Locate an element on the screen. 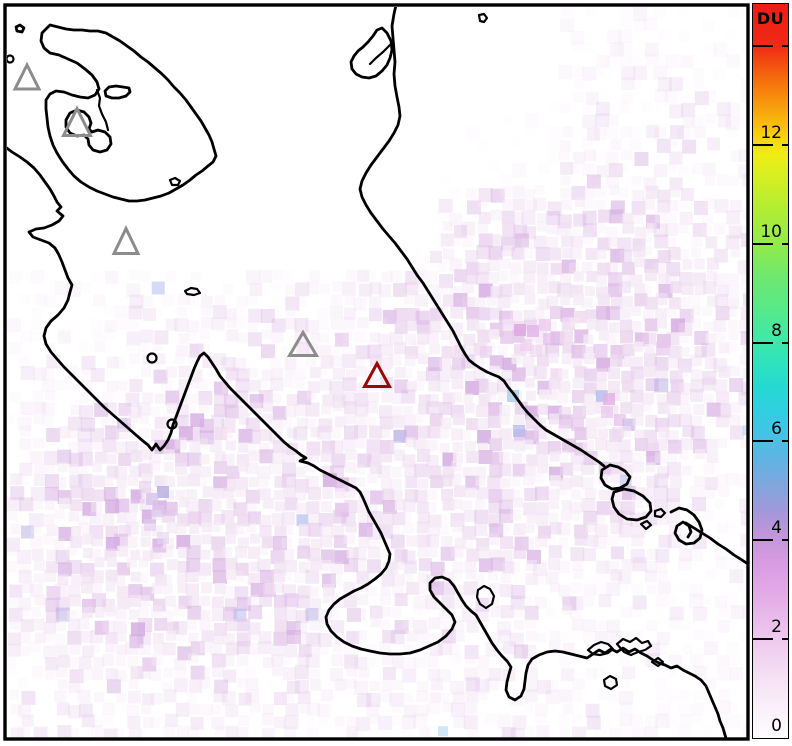  small-islet-ring is located at coordinates (11, 59).